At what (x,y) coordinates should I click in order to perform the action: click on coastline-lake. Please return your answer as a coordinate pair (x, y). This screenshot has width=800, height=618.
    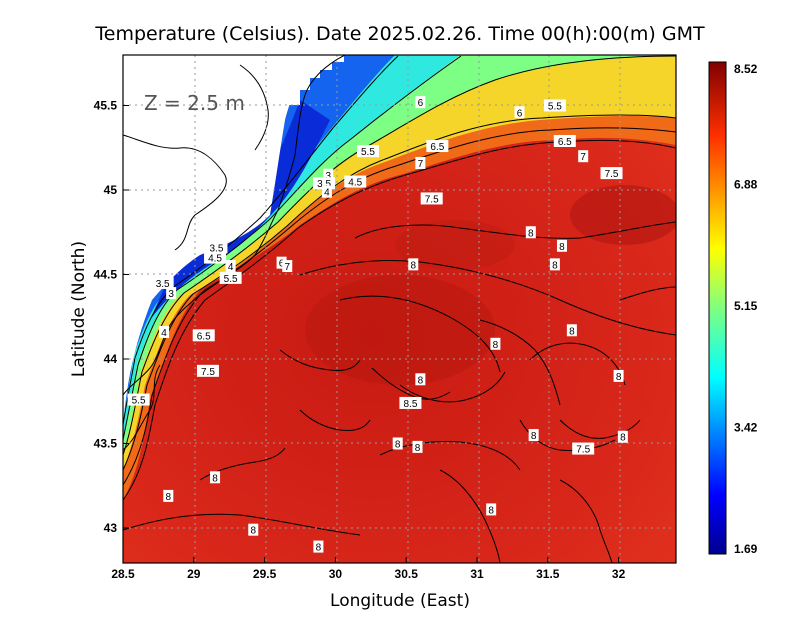
    Looking at the image, I should click on (175, 192).